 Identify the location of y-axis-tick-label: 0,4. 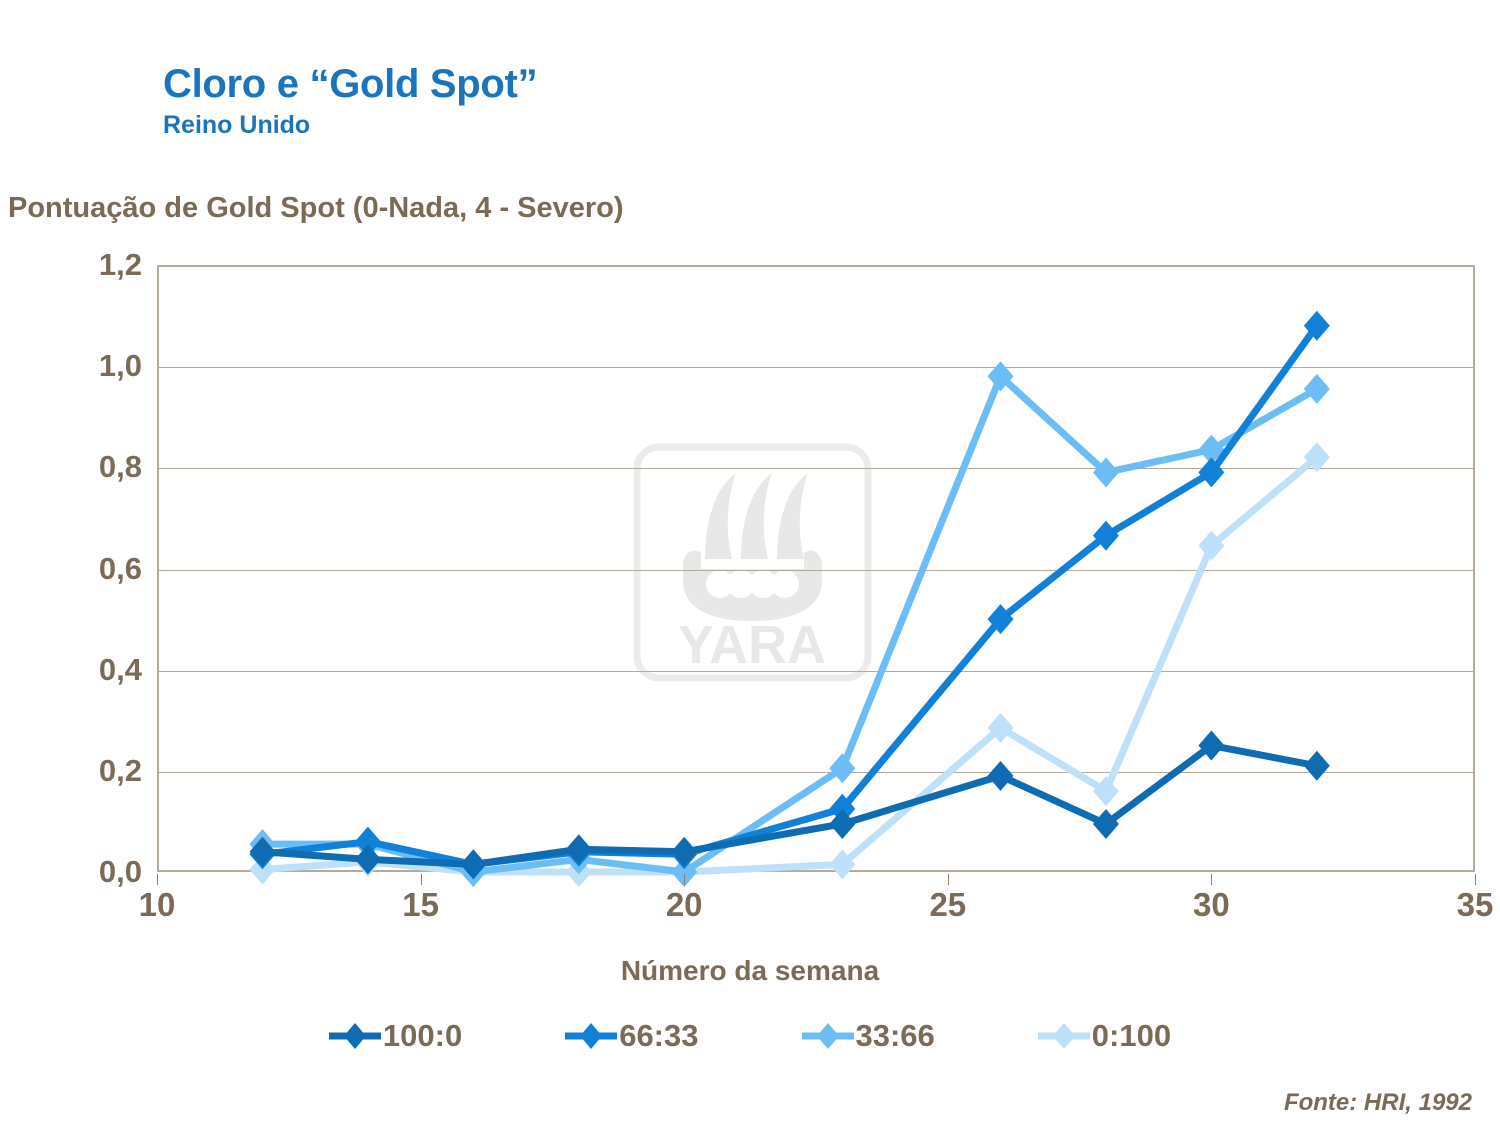
(120, 669).